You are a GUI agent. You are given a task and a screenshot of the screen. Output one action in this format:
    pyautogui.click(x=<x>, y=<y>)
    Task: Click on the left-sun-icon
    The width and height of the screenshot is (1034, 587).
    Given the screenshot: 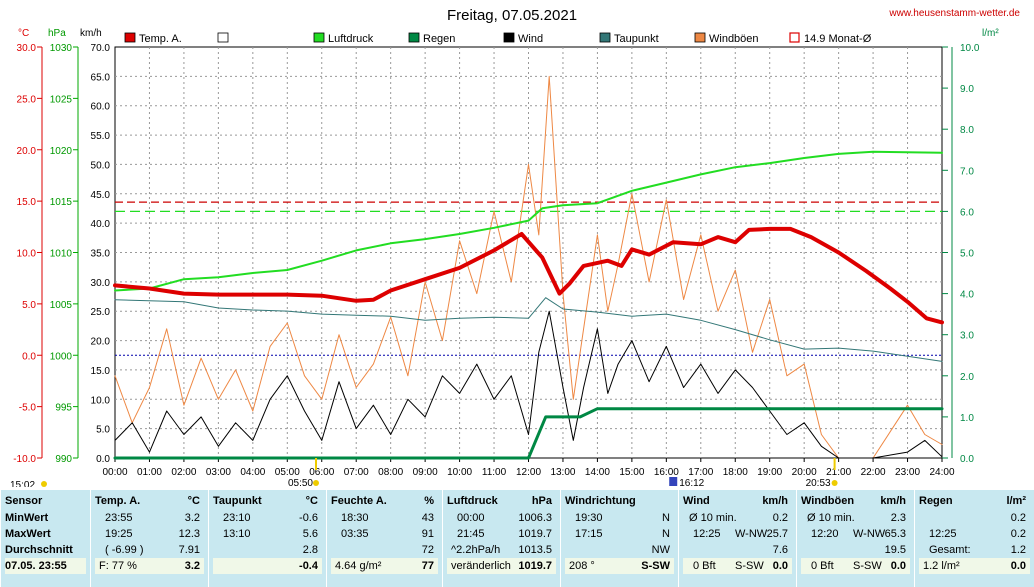 What is the action you would take?
    pyautogui.click(x=44, y=484)
    